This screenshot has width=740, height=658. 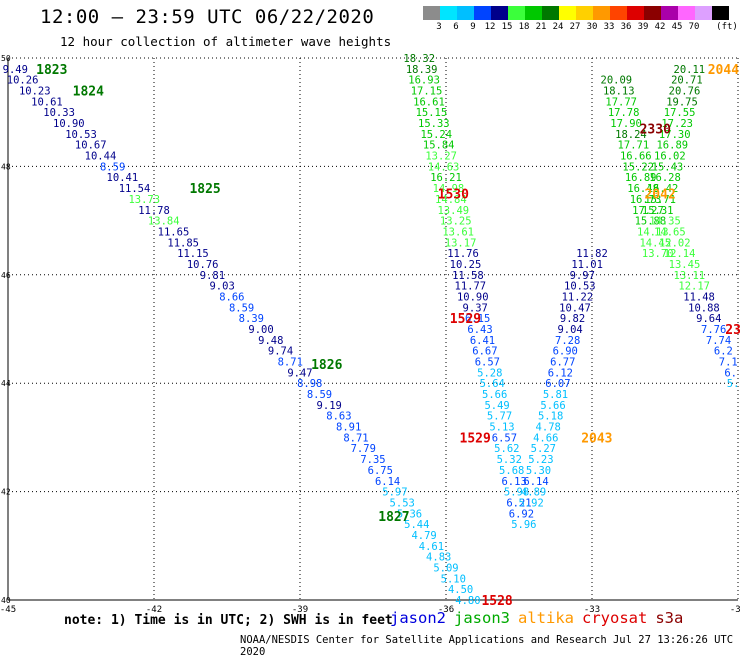 I want to click on swh-label: 15.88, so click(x=651, y=222).